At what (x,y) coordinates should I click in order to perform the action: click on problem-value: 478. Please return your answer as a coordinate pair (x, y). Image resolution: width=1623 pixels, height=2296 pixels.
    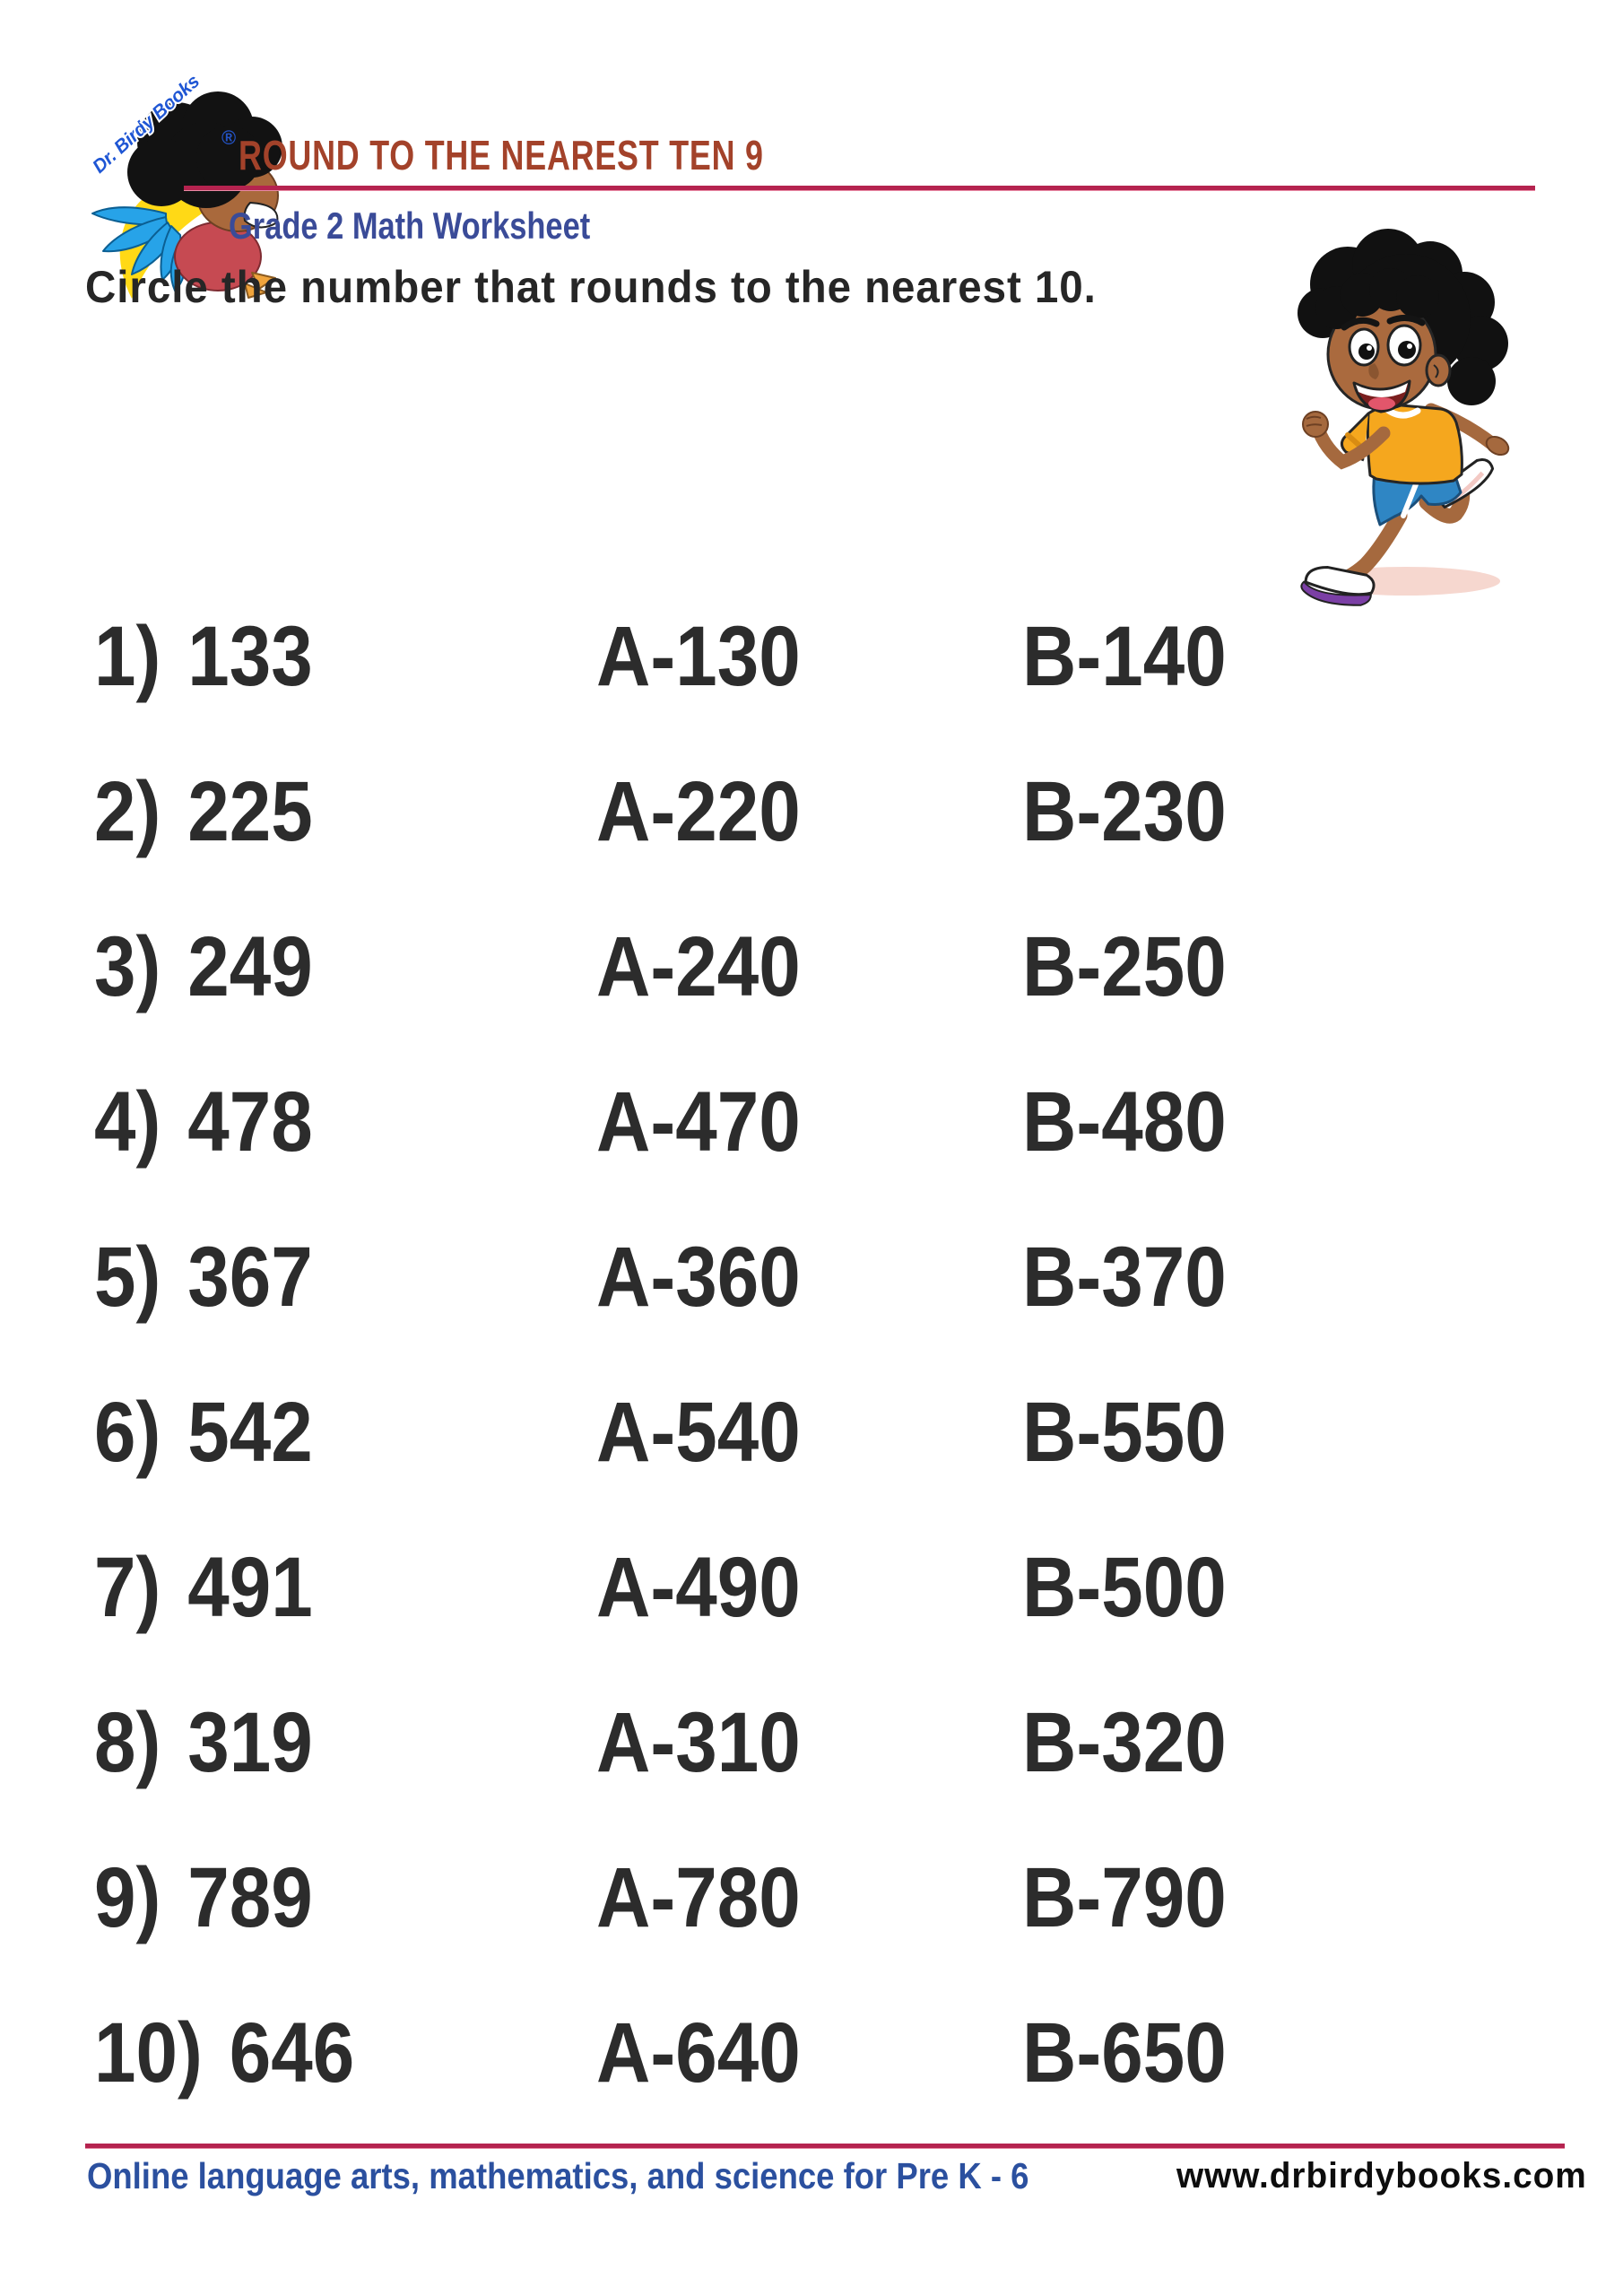
    Looking at the image, I should click on (250, 1122).